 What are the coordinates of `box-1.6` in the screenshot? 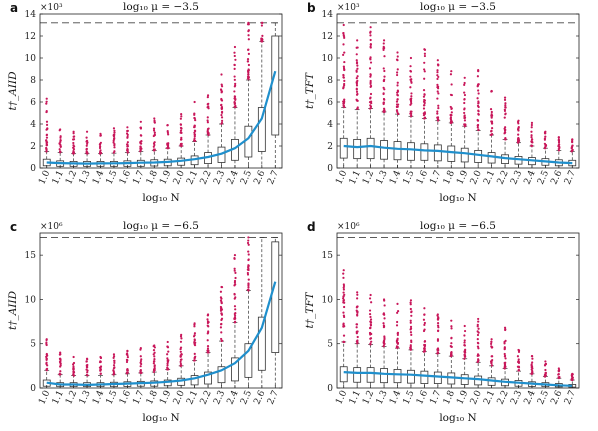 It's located at (424, 377).